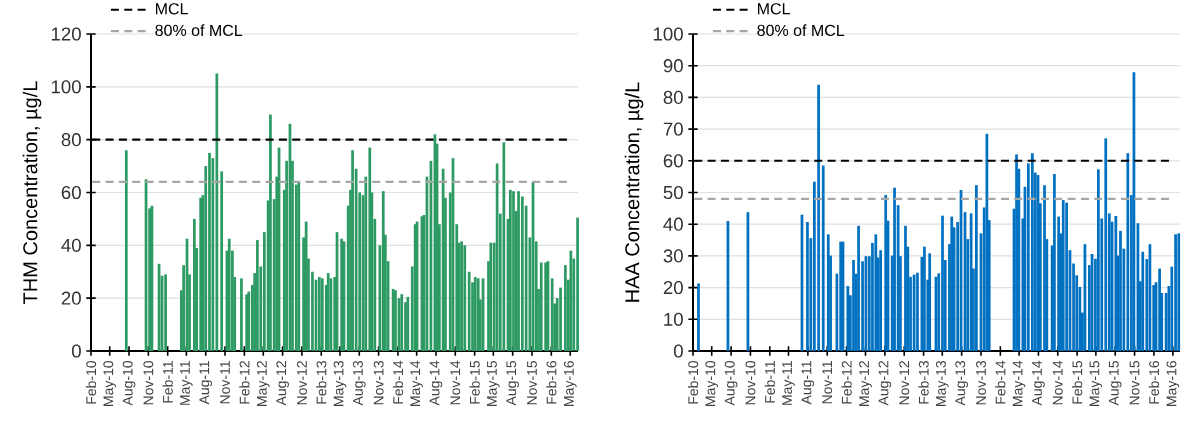 The height and width of the screenshot is (429, 1183). I want to click on x-tick-label: May-11, so click(186, 383).